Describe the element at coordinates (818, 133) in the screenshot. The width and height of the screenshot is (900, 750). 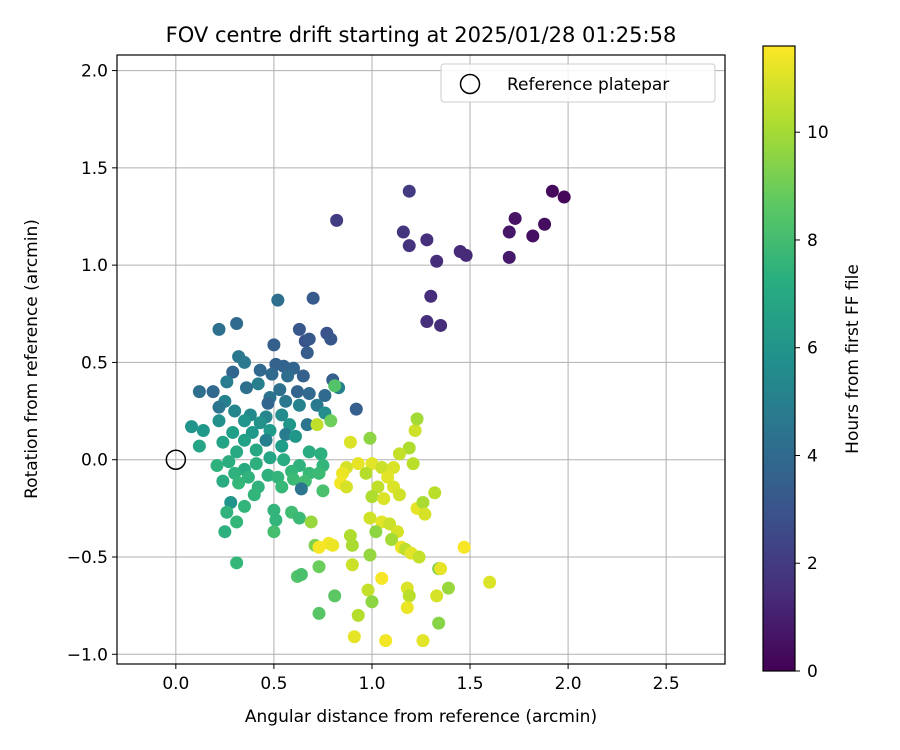
I see `colorbar-tick-label: 10` at that location.